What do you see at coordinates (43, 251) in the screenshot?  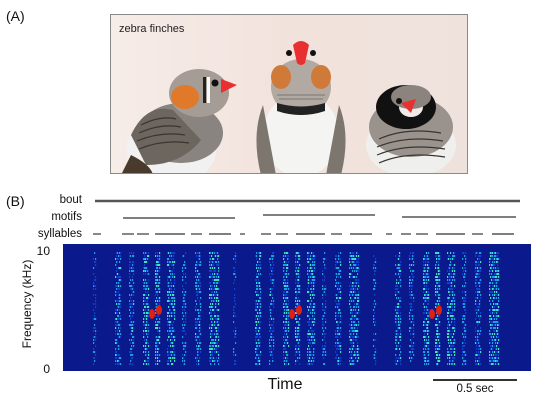 I see `y-tick-top: 10` at bounding box center [43, 251].